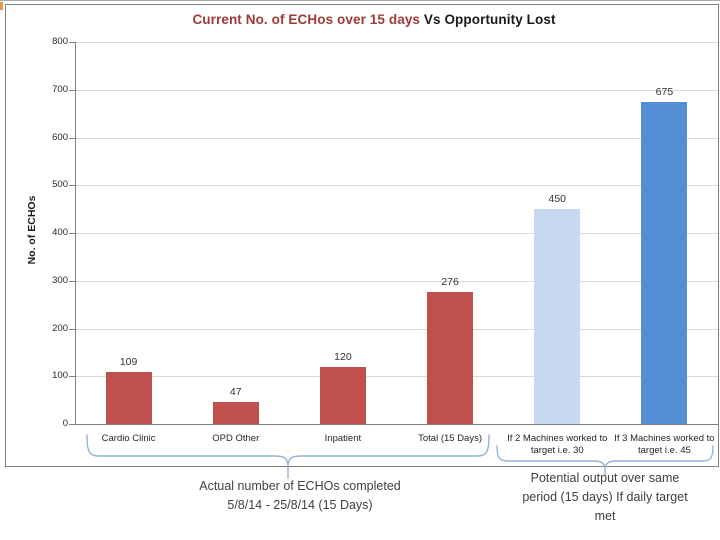 The width and height of the screenshot is (720, 540). Describe the element at coordinates (396, 424) in the screenshot. I see `x-axis-line` at that location.